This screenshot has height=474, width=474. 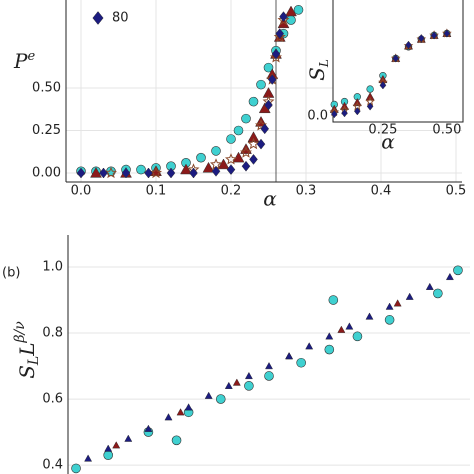 I want to click on legend-marker, so click(x=98, y=18).